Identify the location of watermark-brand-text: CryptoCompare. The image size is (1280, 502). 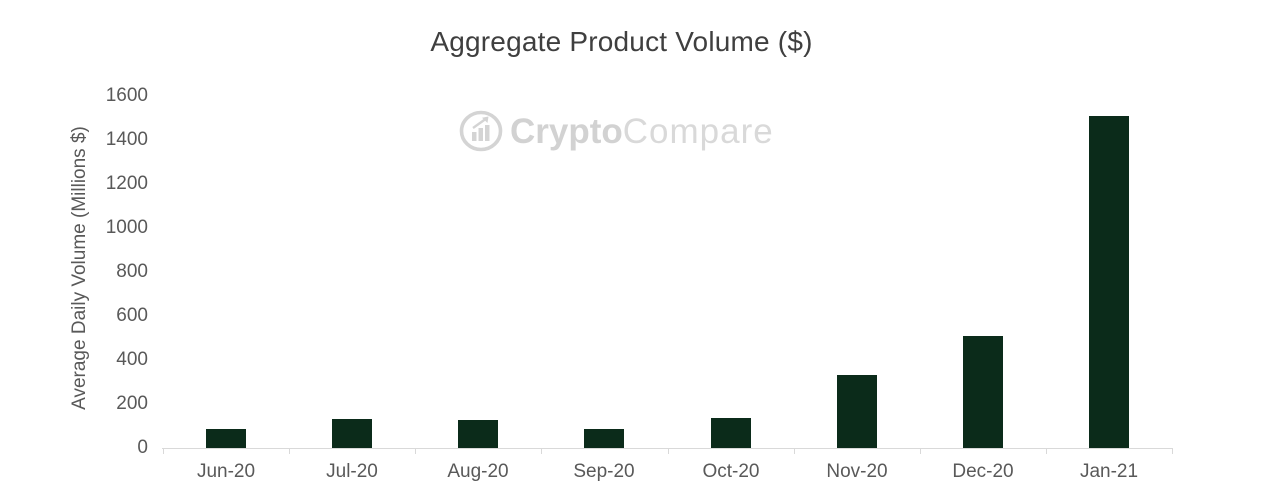
(642, 131).